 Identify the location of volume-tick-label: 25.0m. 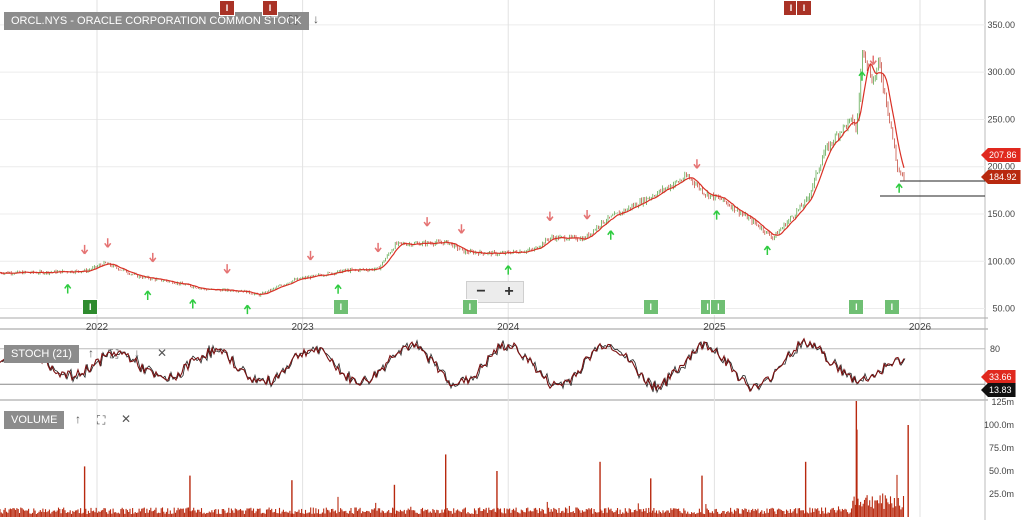
(1001, 494).